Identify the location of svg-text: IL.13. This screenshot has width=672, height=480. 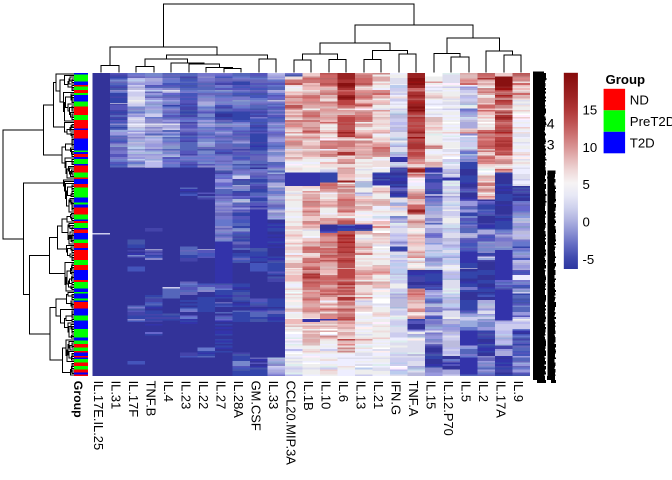
(361, 395).